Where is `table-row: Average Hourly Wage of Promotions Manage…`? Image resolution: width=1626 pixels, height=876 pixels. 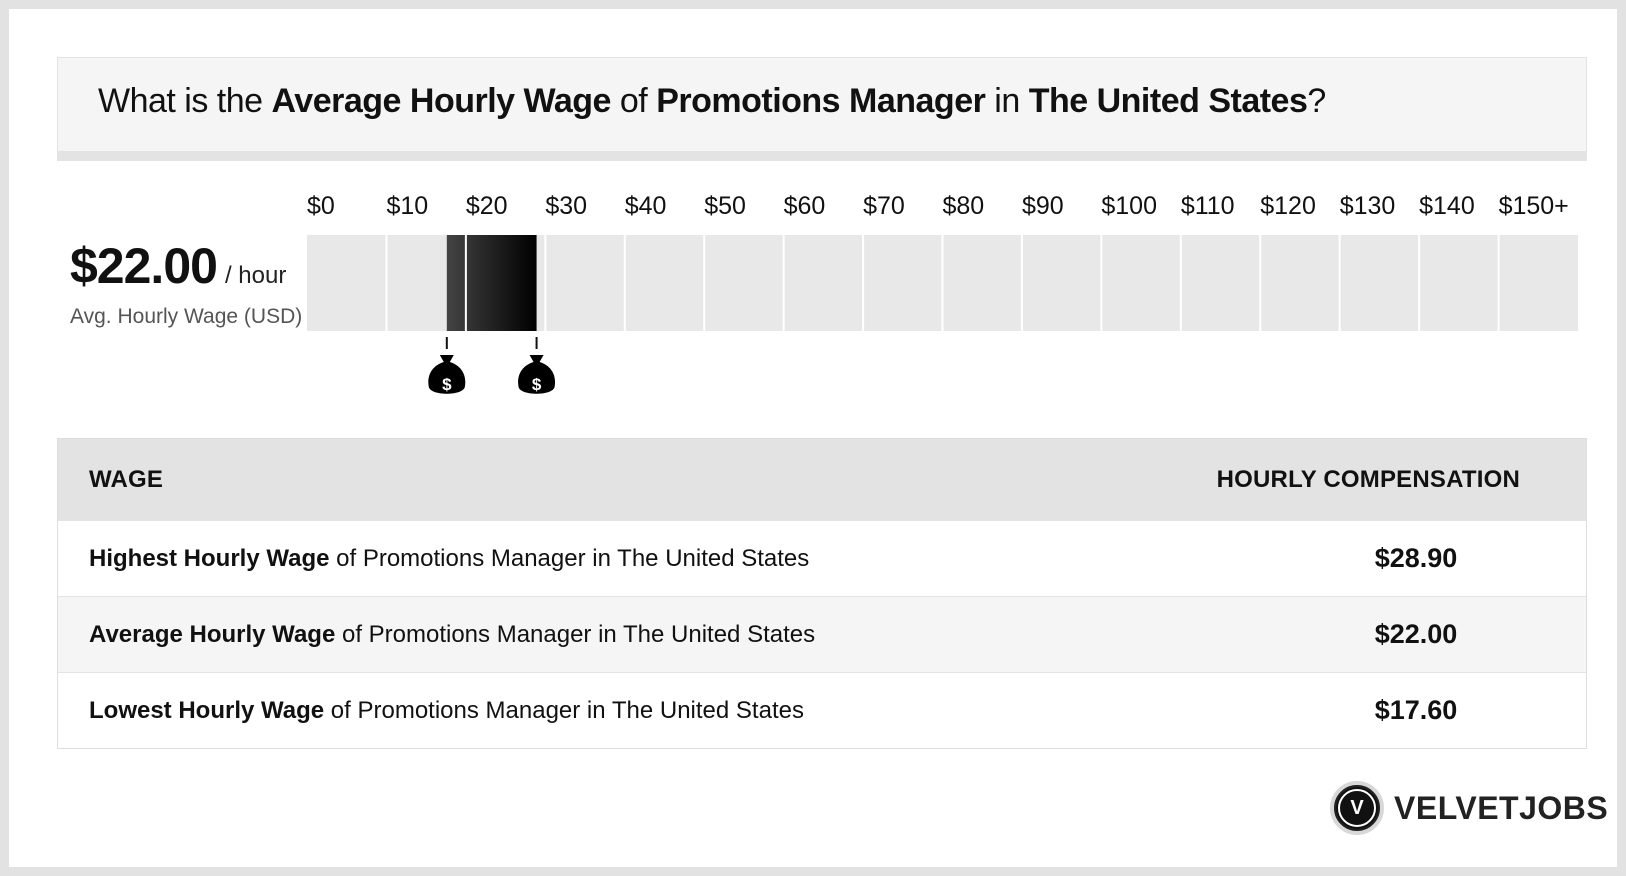 table-row: Average Hourly Wage of Promotions Manage… is located at coordinates (822, 634).